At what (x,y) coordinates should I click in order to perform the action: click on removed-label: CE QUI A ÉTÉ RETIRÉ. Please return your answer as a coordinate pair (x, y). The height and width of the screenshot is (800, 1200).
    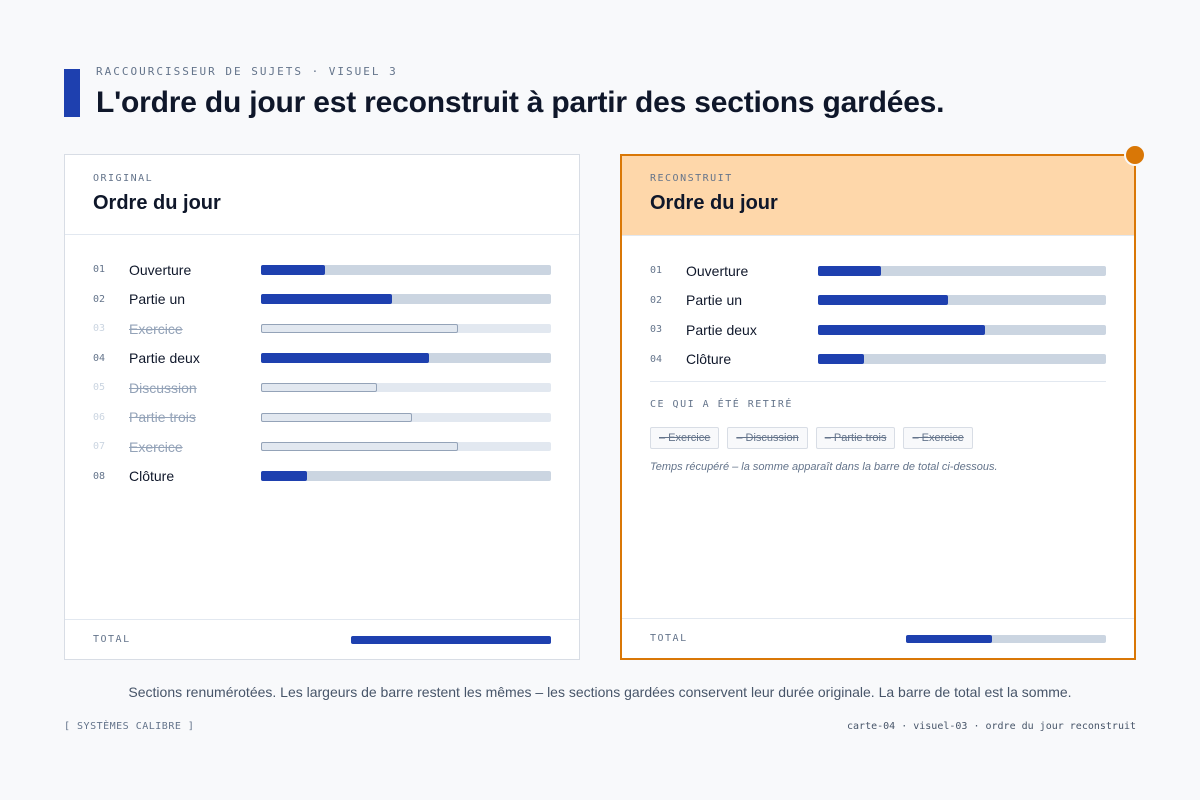
    Looking at the image, I should click on (721, 404).